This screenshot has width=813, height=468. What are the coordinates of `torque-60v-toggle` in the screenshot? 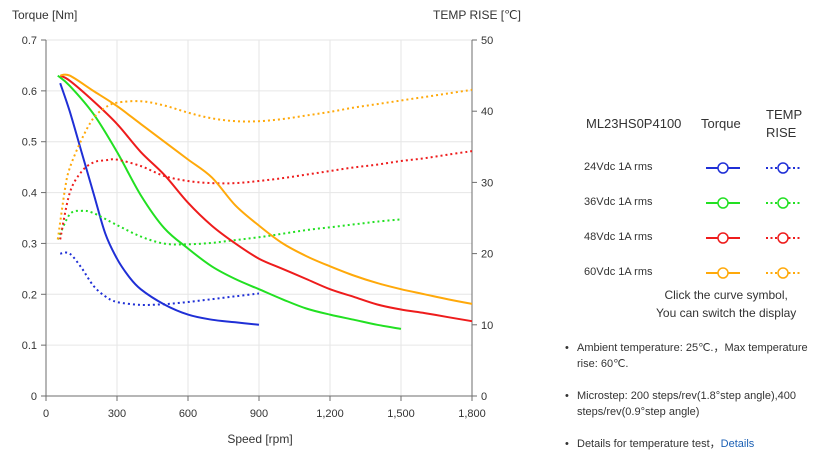 It's located at (723, 273).